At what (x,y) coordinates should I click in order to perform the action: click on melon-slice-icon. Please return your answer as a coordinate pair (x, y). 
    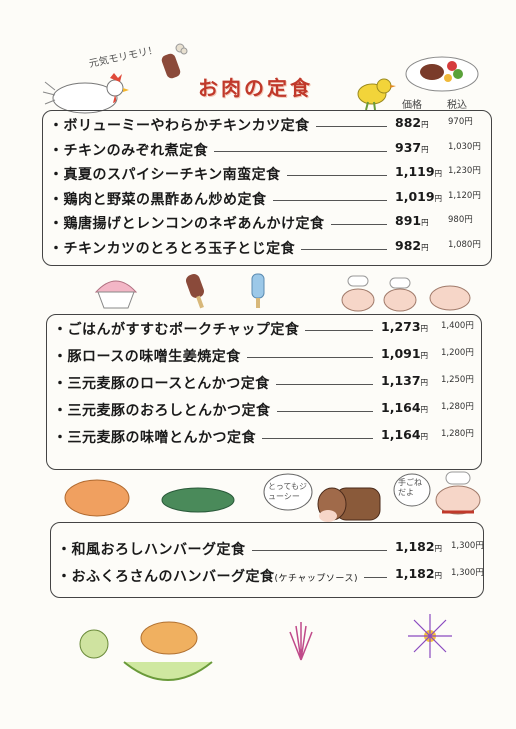
    Looking at the image, I should click on (168, 675).